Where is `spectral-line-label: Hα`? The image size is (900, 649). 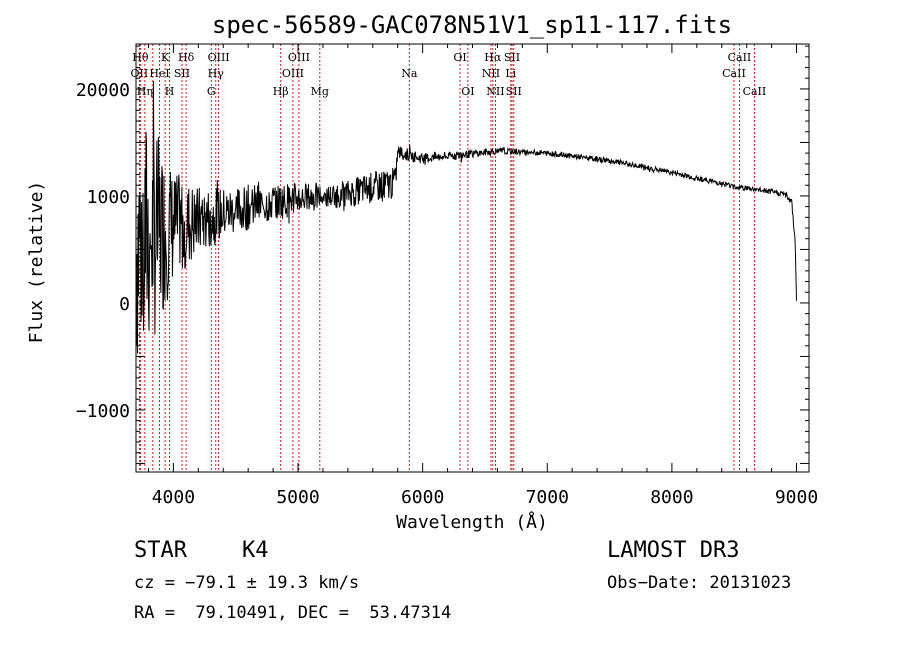 spectral-line-label: Hα is located at coordinates (493, 57).